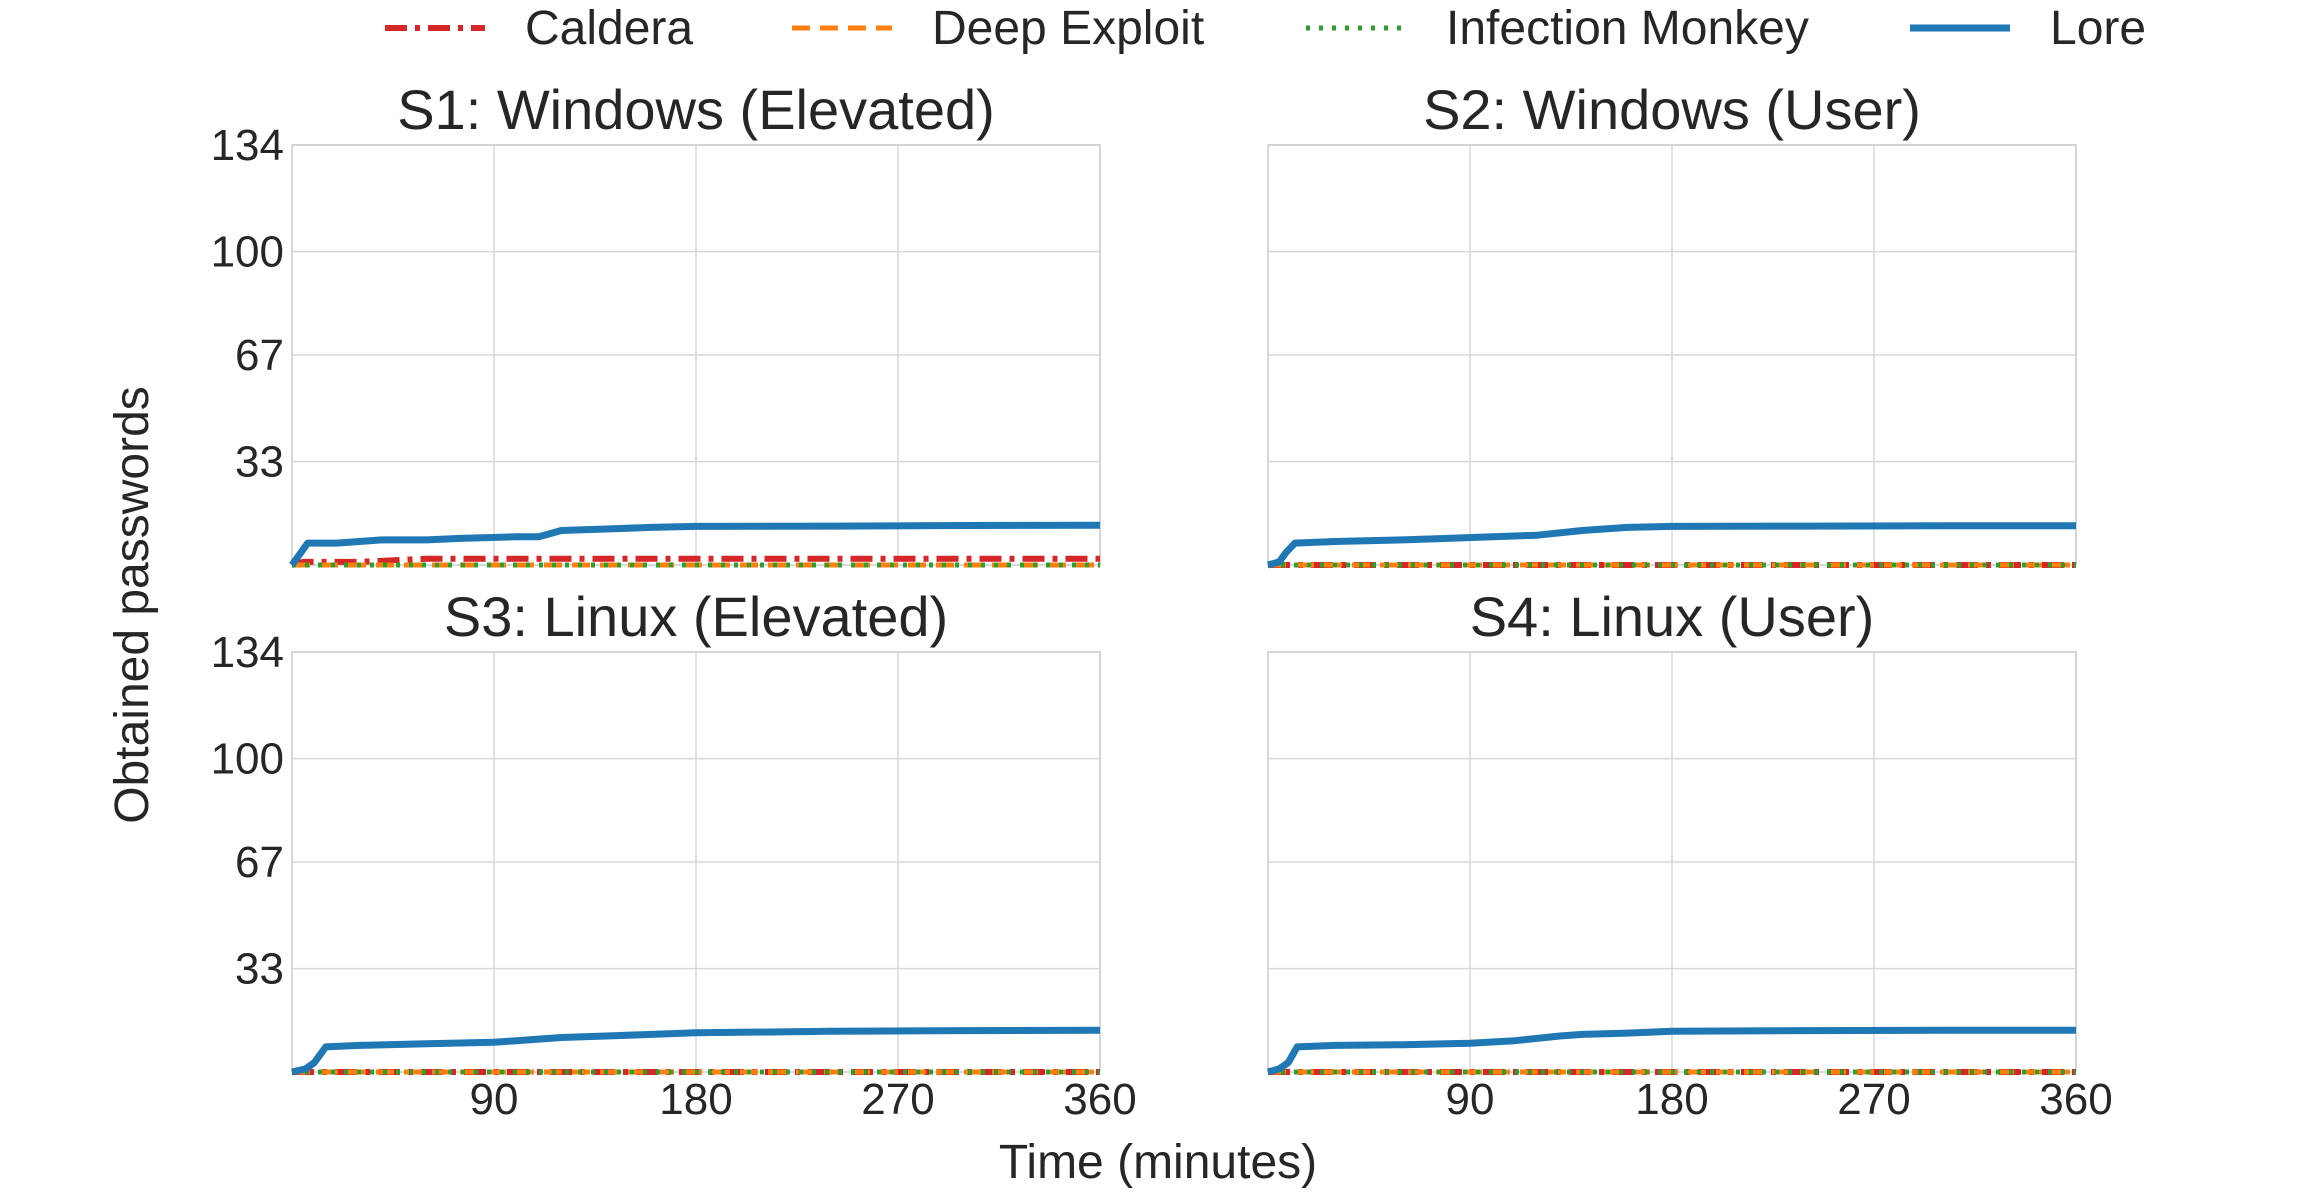  Describe the element at coordinates (2098, 28) in the screenshot. I see `legend-label-lore: Lore` at that location.